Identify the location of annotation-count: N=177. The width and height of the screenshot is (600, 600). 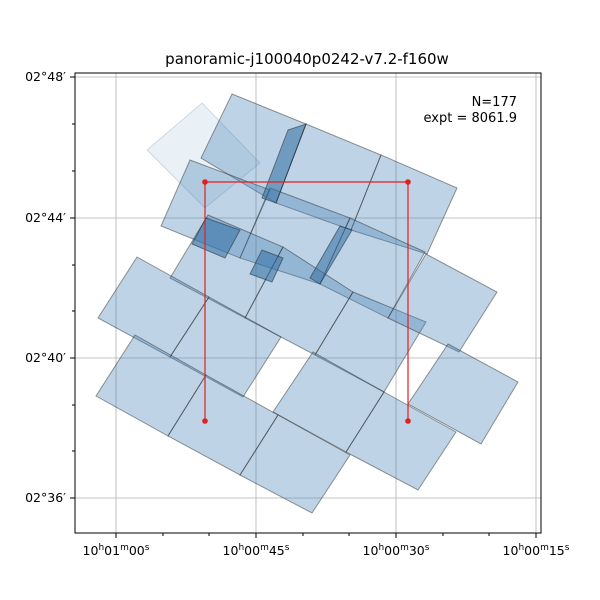
(494, 102).